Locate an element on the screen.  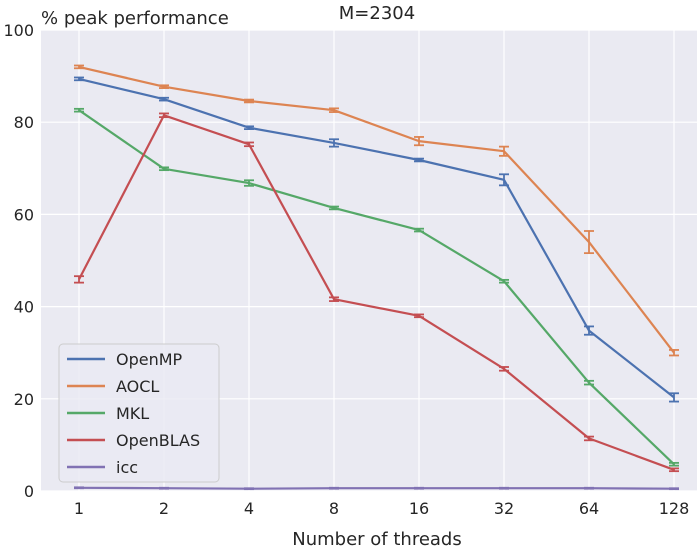
x-tick-labels: 1 2 4 8 16 32 64 128 is located at coordinates (381, 508).